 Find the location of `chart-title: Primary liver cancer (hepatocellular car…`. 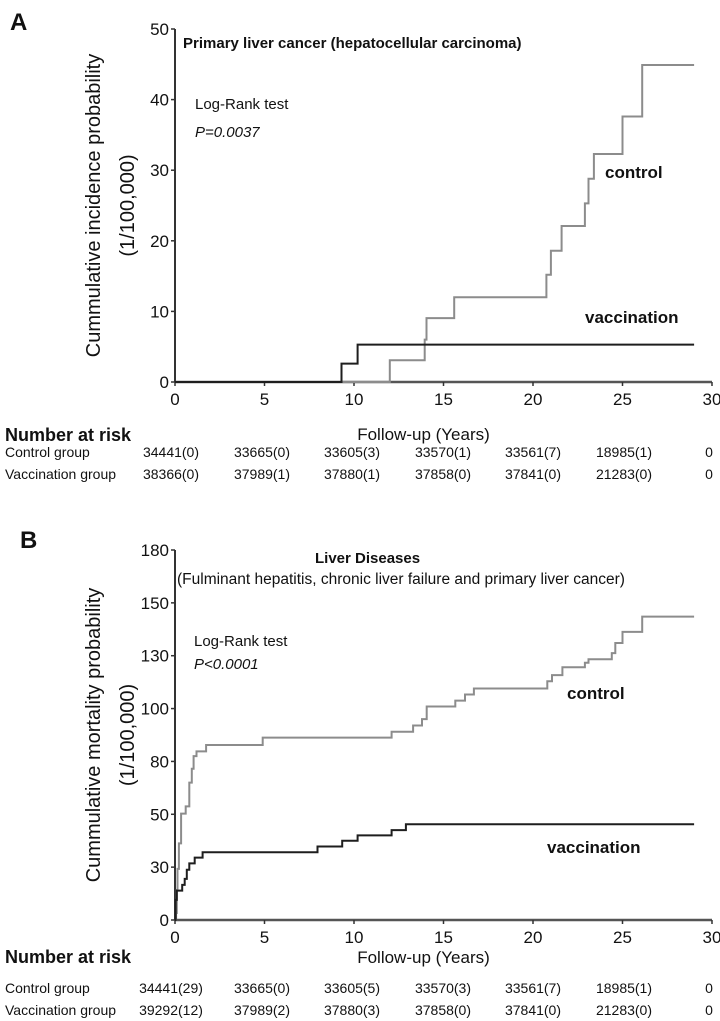

chart-title: Primary liver cancer (hepatocellular car… is located at coordinates (352, 43).